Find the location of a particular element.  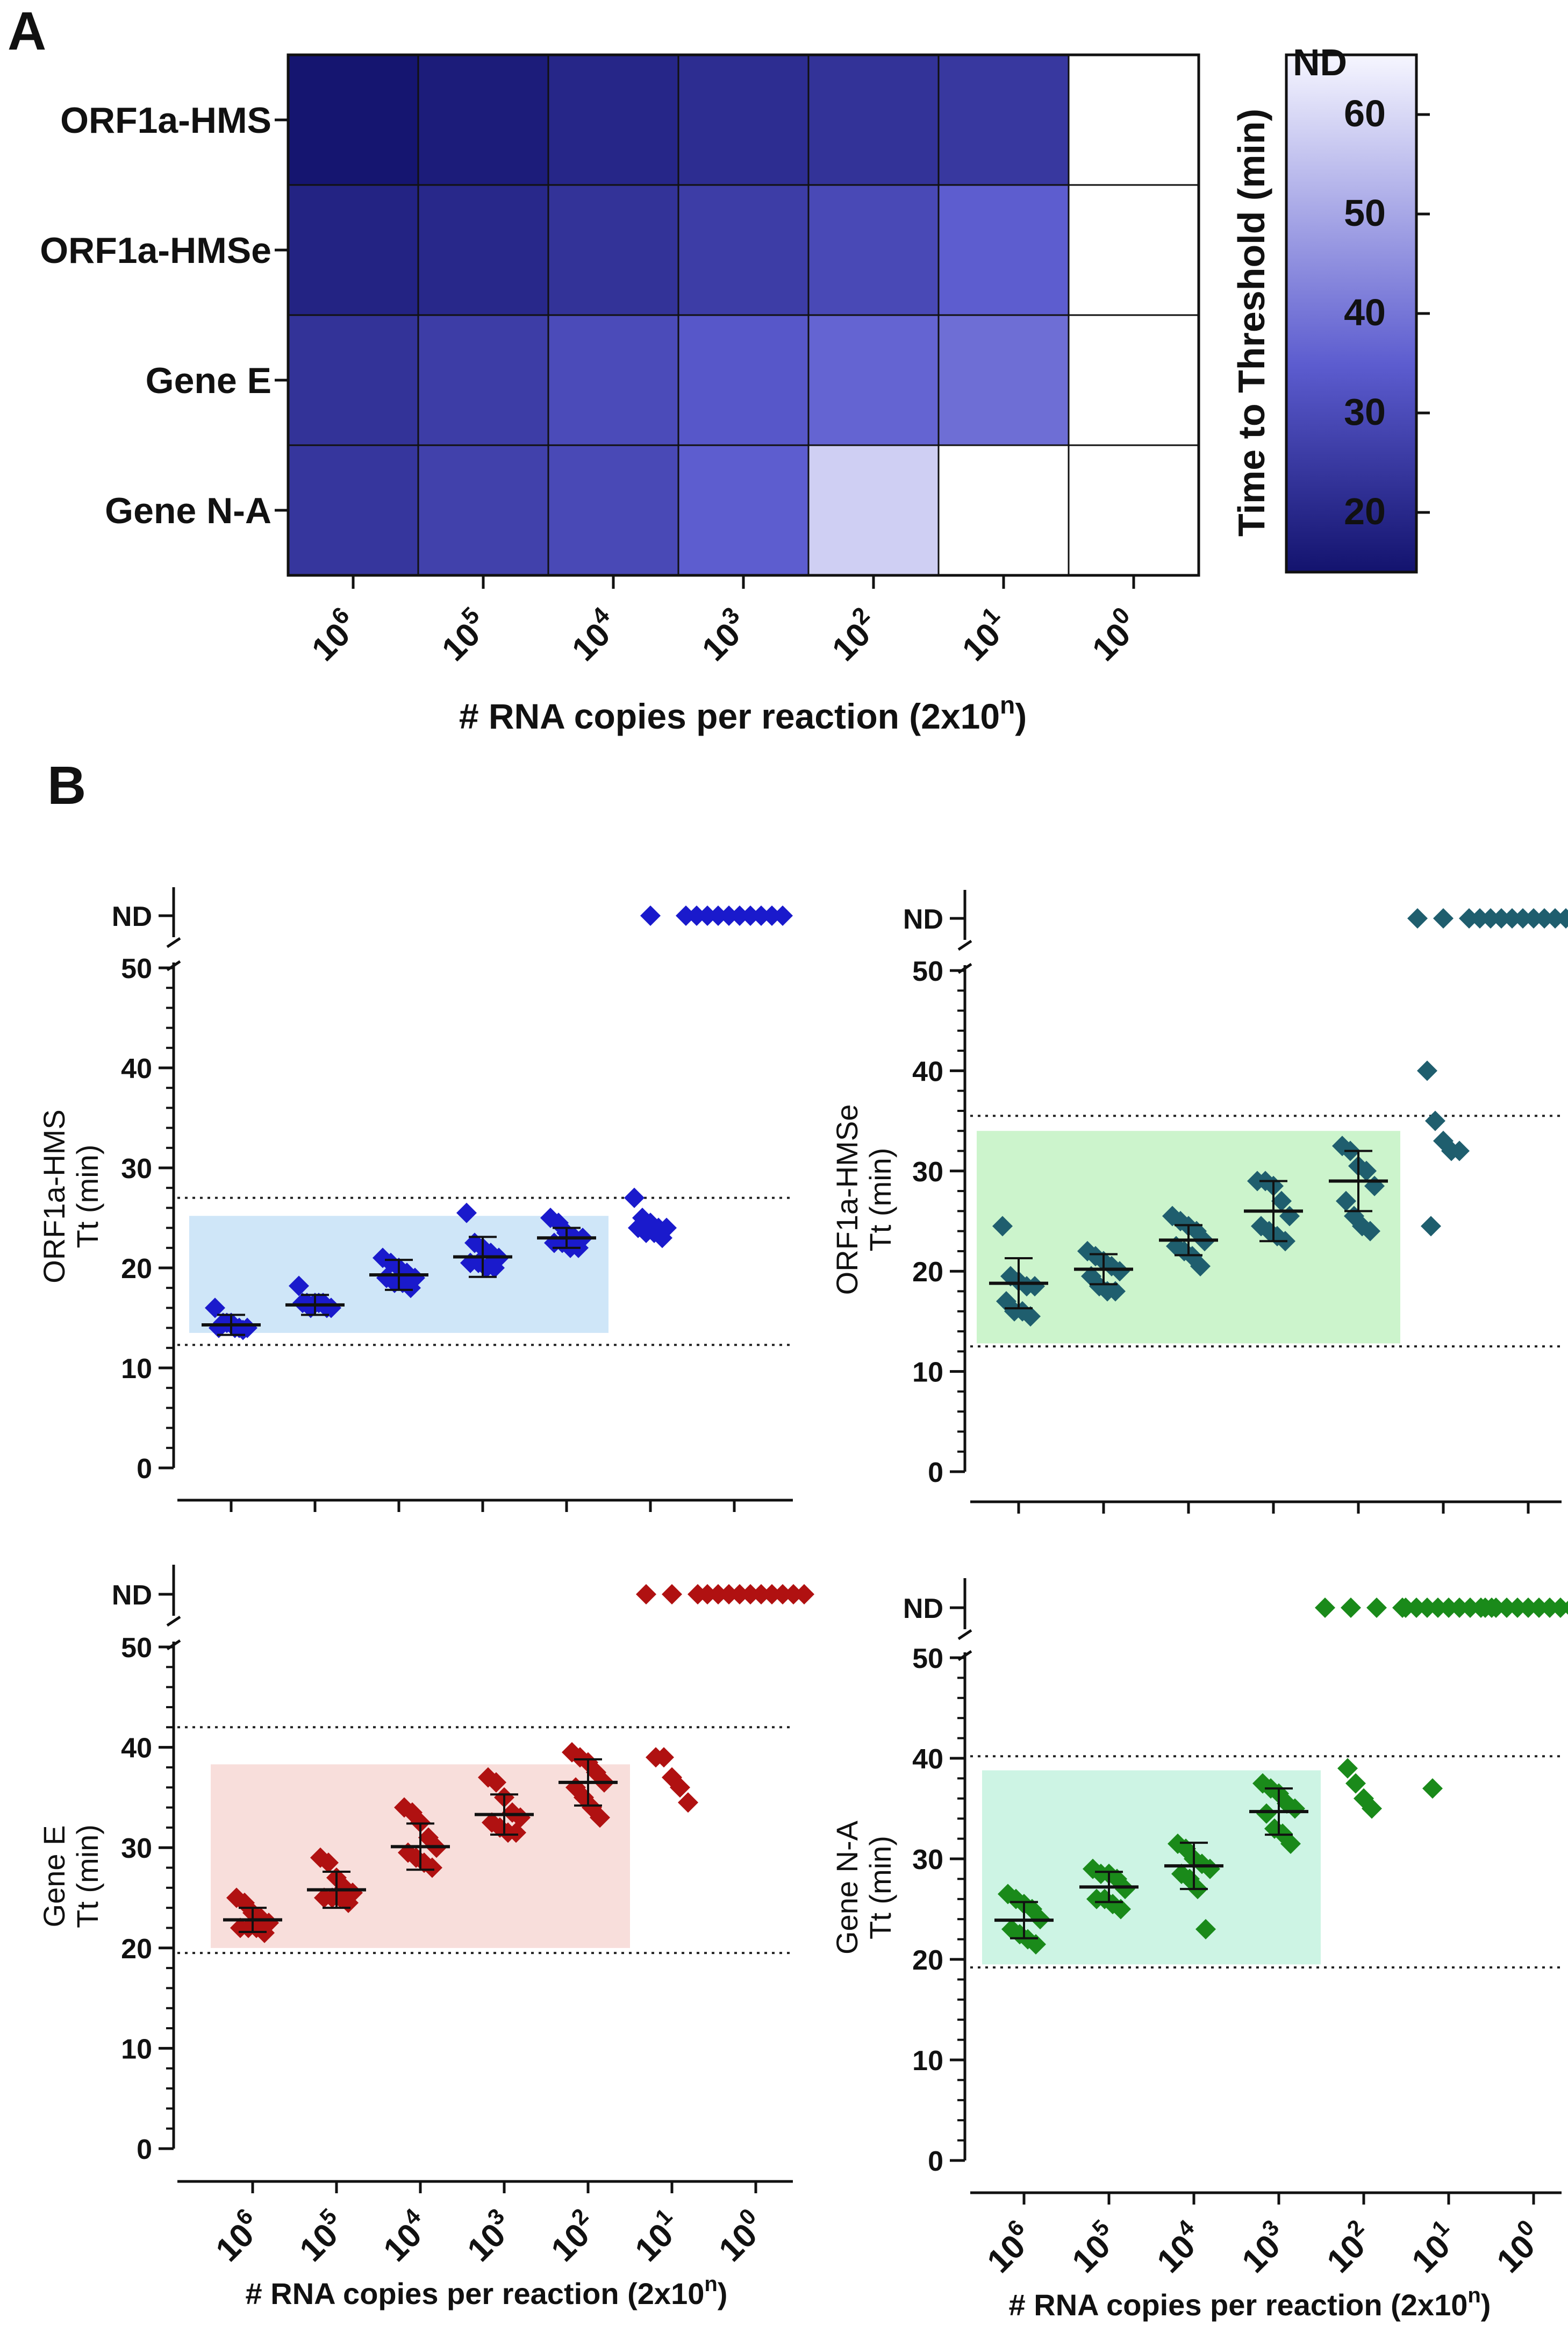

scatter-panel-orf1a-hmse: ND 0 10 20 30 40 50 ORF1a-HMSeTt (min) is located at coordinates (1199, 1202).